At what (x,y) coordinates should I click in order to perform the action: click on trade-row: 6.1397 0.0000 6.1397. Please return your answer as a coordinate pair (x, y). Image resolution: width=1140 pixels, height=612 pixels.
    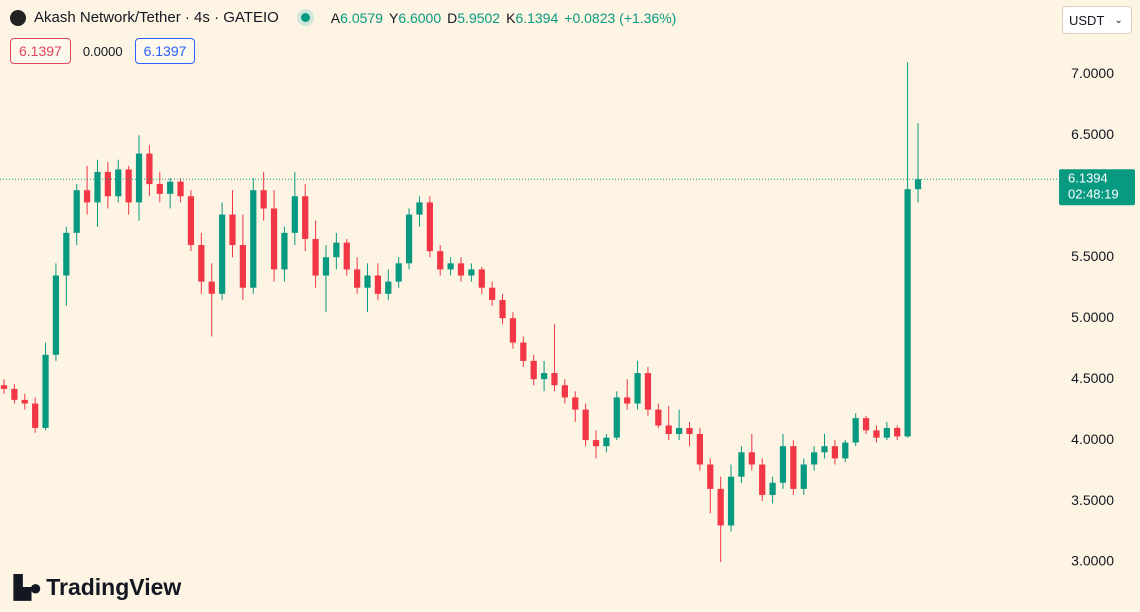
    Looking at the image, I should click on (103, 51).